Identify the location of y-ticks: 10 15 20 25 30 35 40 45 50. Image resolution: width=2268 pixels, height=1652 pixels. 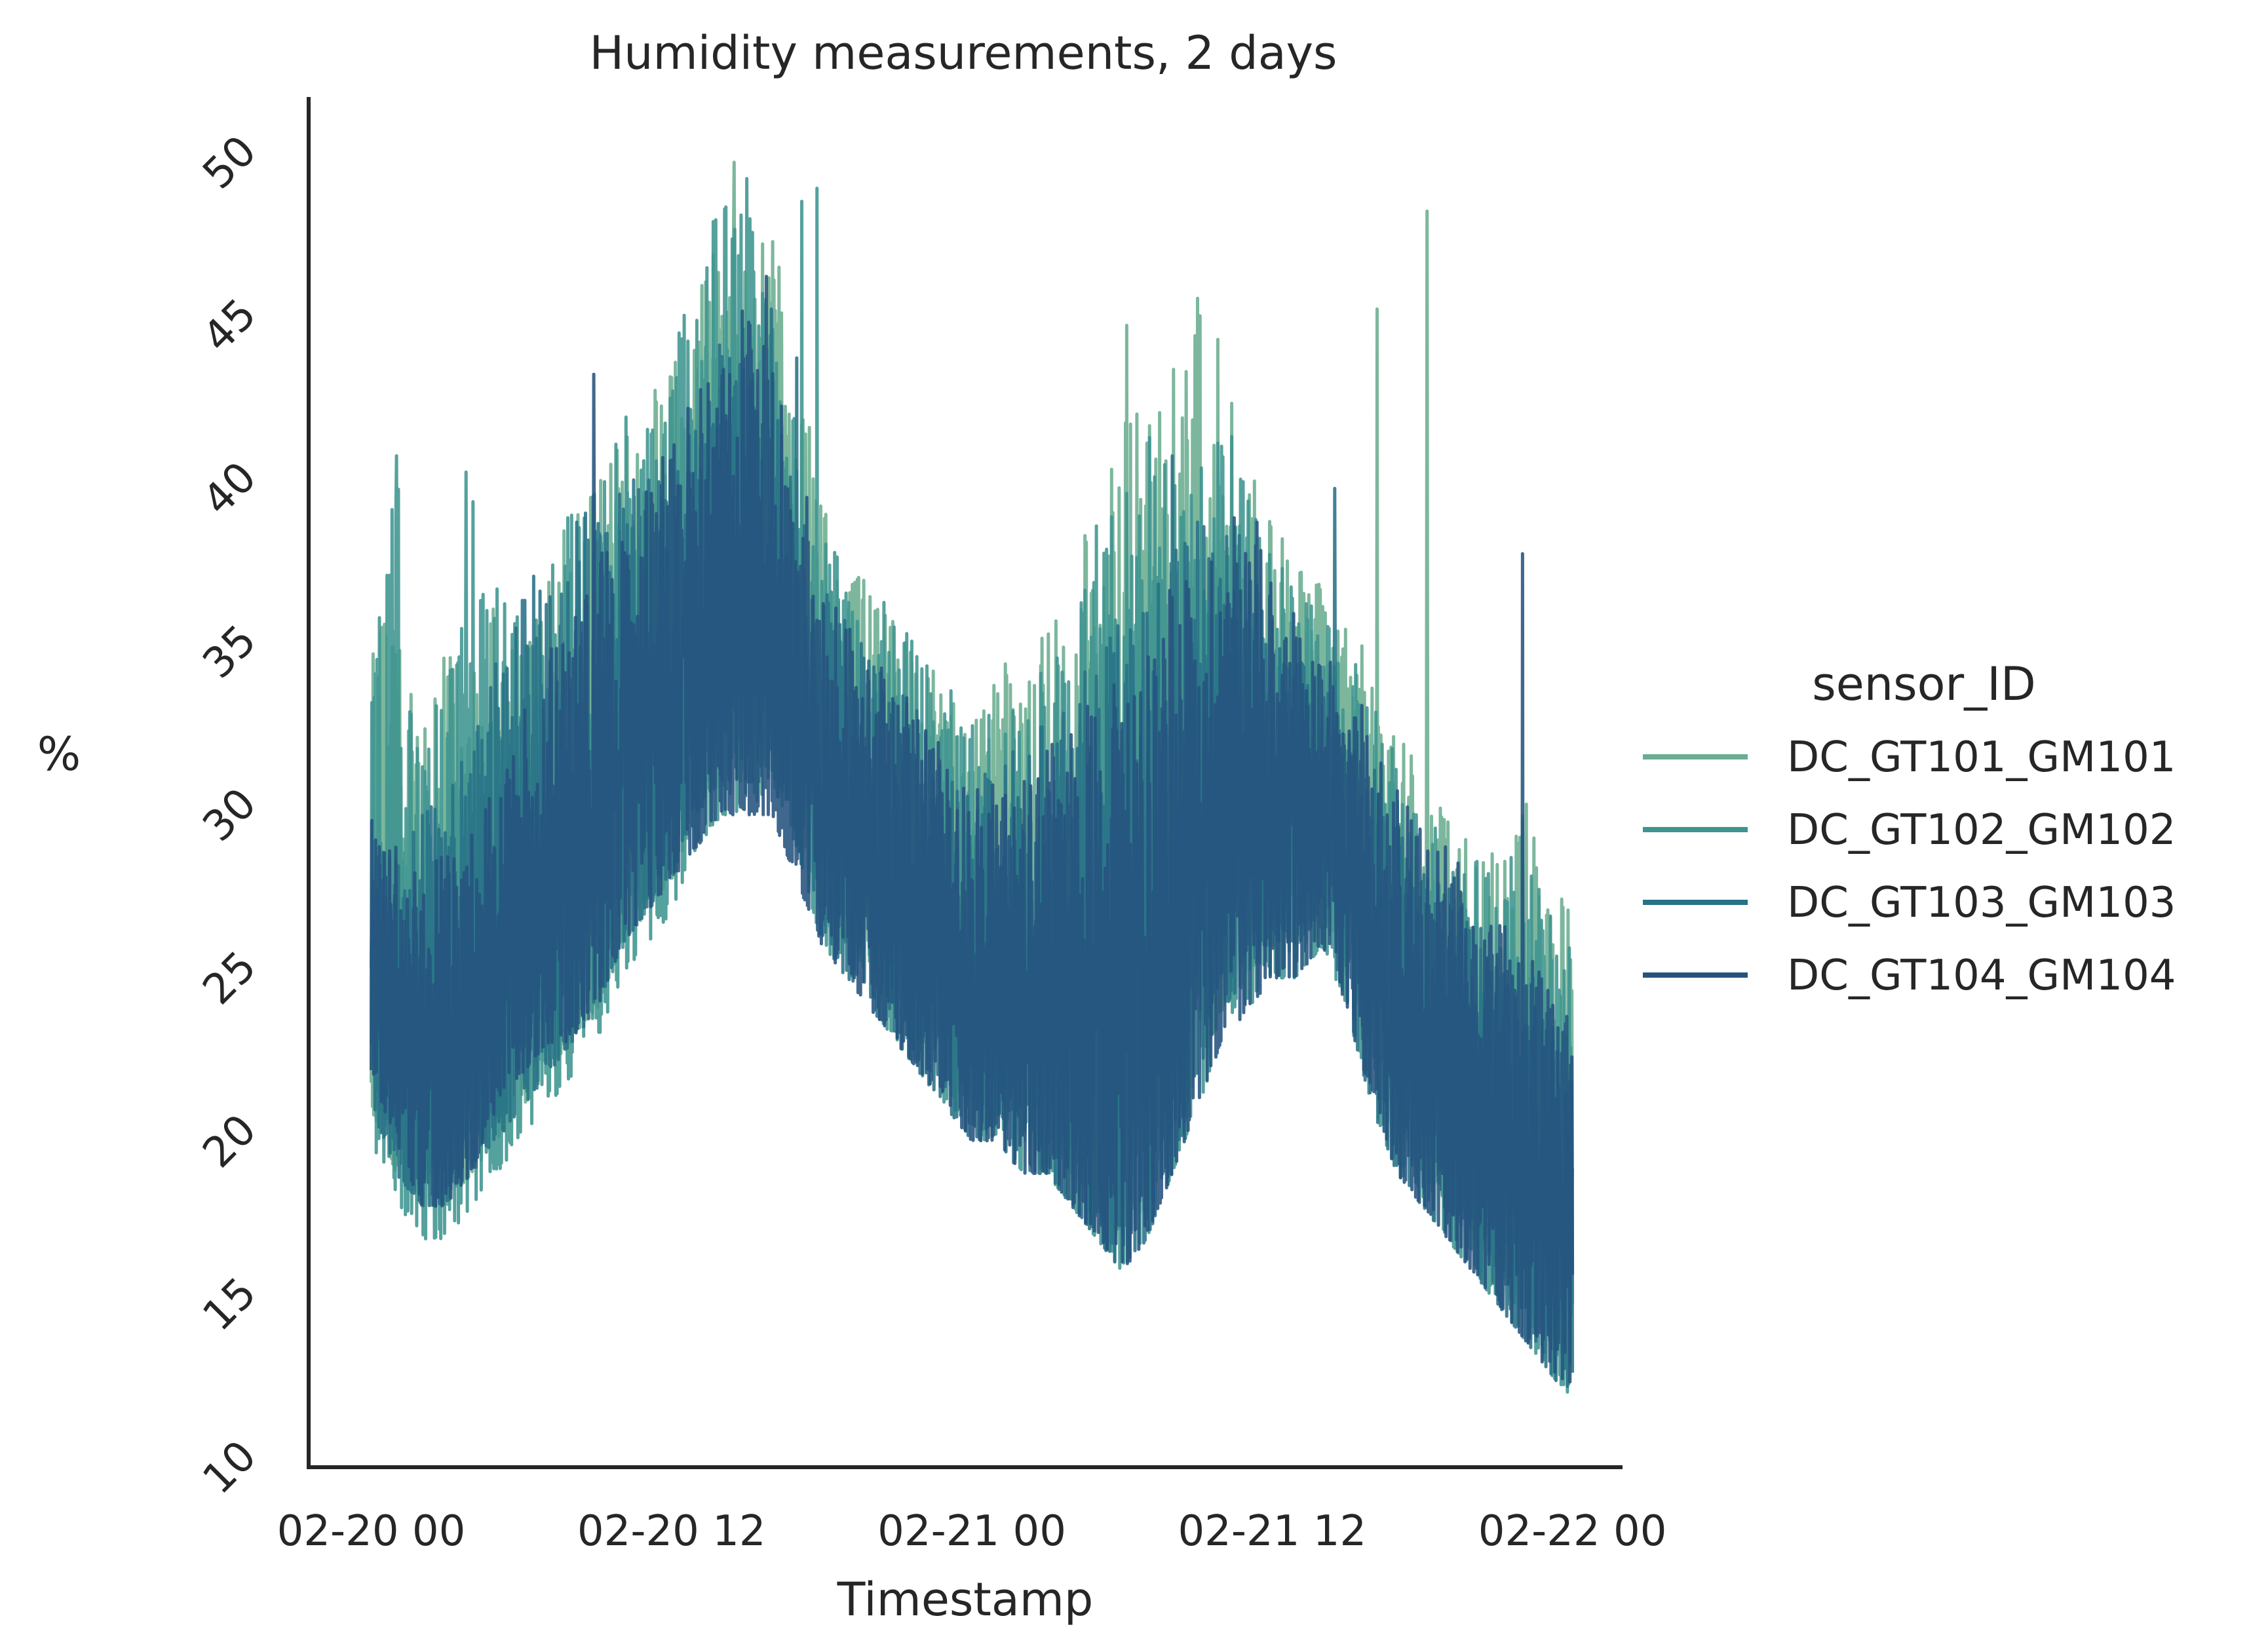
(230, 815).